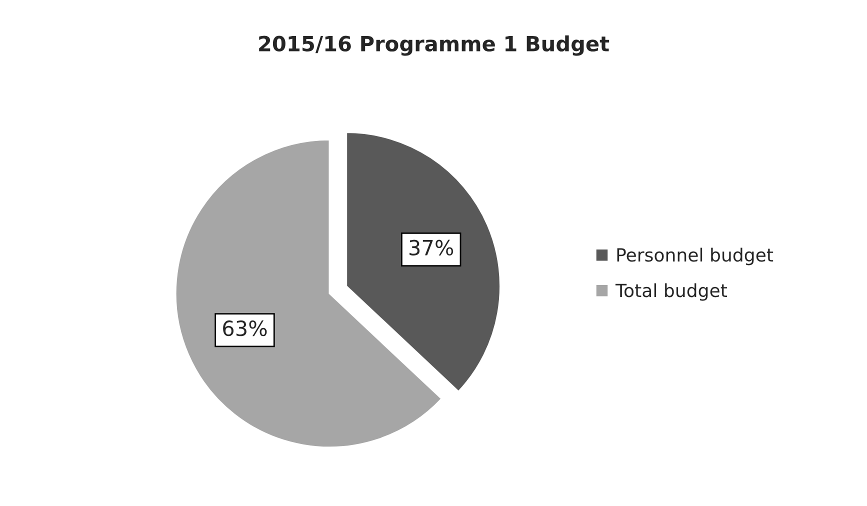 The image size is (867, 506). Describe the element at coordinates (695, 257) in the screenshot. I see `legend-label: Personnel budget` at that location.